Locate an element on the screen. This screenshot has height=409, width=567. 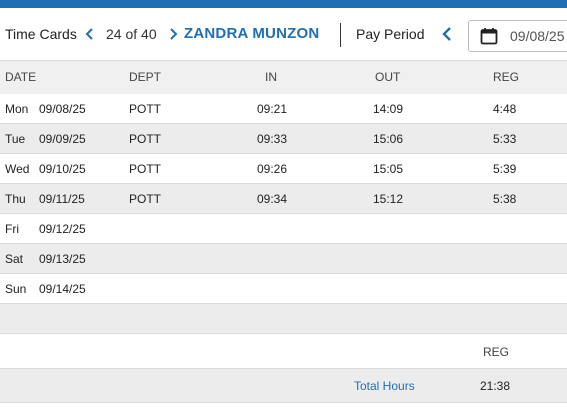
column-header-dept: DEPT is located at coordinates (145, 77).